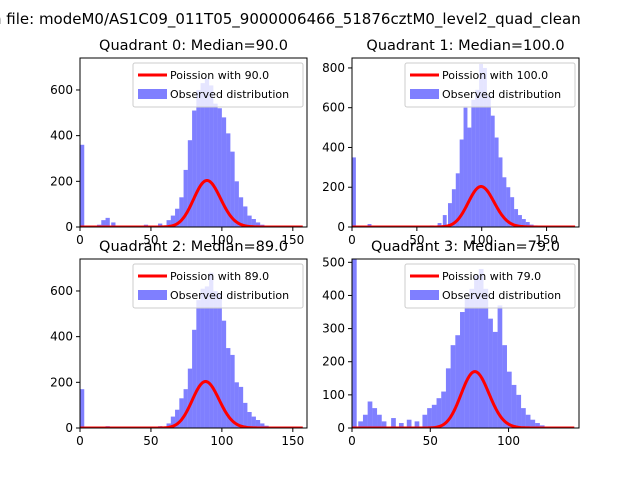  What do you see at coordinates (218, 85) in the screenshot?
I see `legend: Poission with 90.0 Observed distribution` at bounding box center [218, 85].